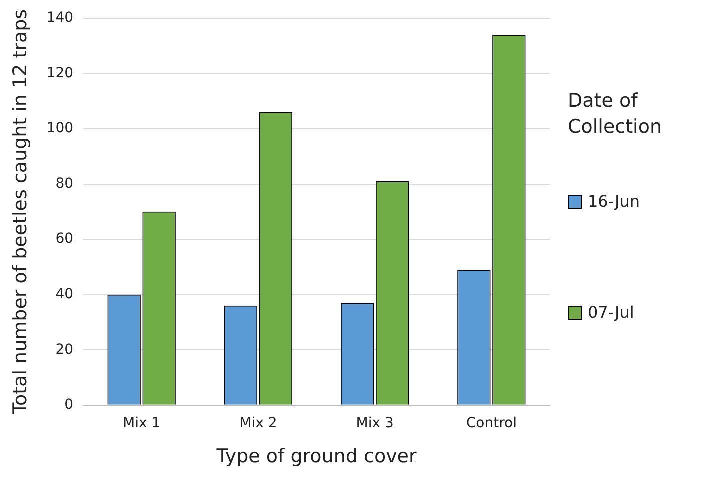 The image size is (705, 479). I want to click on legend-label: 16-Jun, so click(614, 201).